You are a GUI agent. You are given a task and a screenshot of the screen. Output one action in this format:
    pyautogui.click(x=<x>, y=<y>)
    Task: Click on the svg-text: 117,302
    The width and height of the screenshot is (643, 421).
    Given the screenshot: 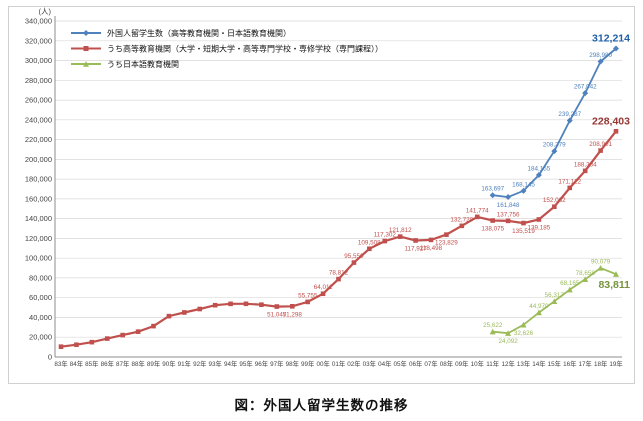 What is the action you would take?
    pyautogui.click(x=385, y=235)
    